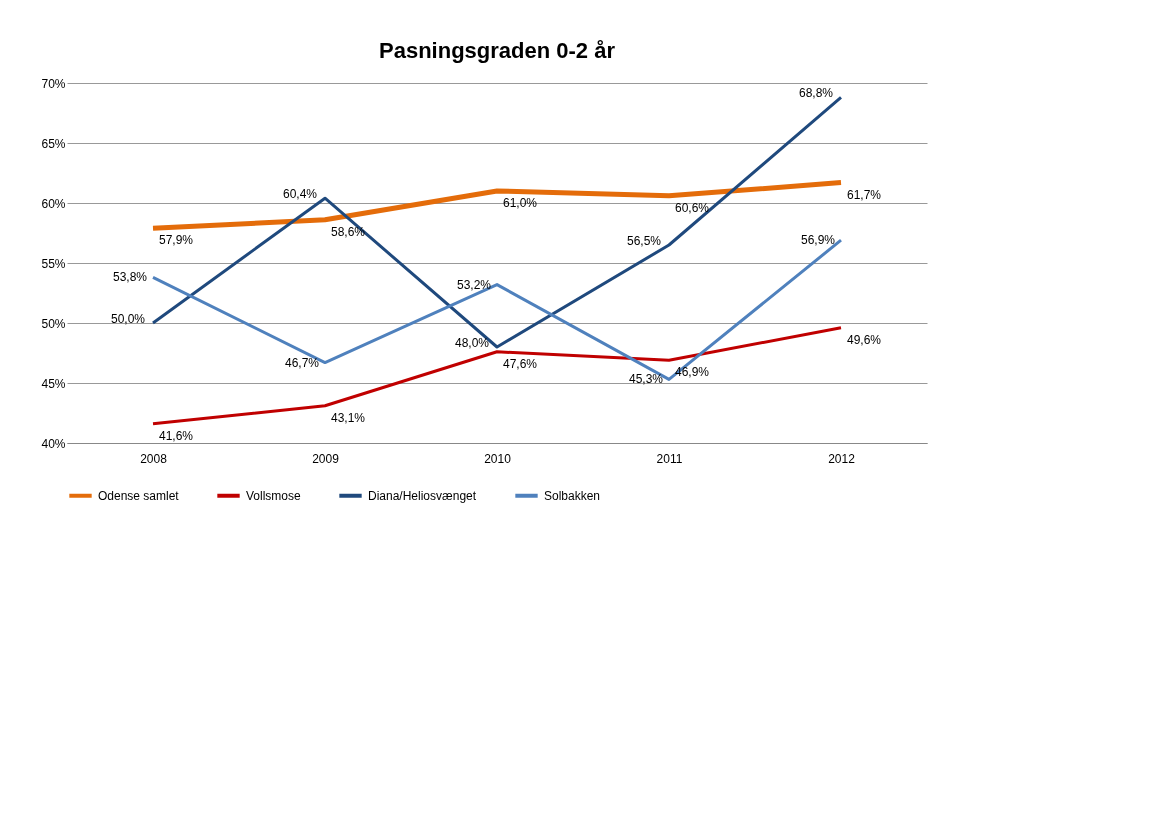 The width and height of the screenshot is (1169, 827). Describe the element at coordinates (864, 339) in the screenshot. I see `data-label: 49,6%` at that location.